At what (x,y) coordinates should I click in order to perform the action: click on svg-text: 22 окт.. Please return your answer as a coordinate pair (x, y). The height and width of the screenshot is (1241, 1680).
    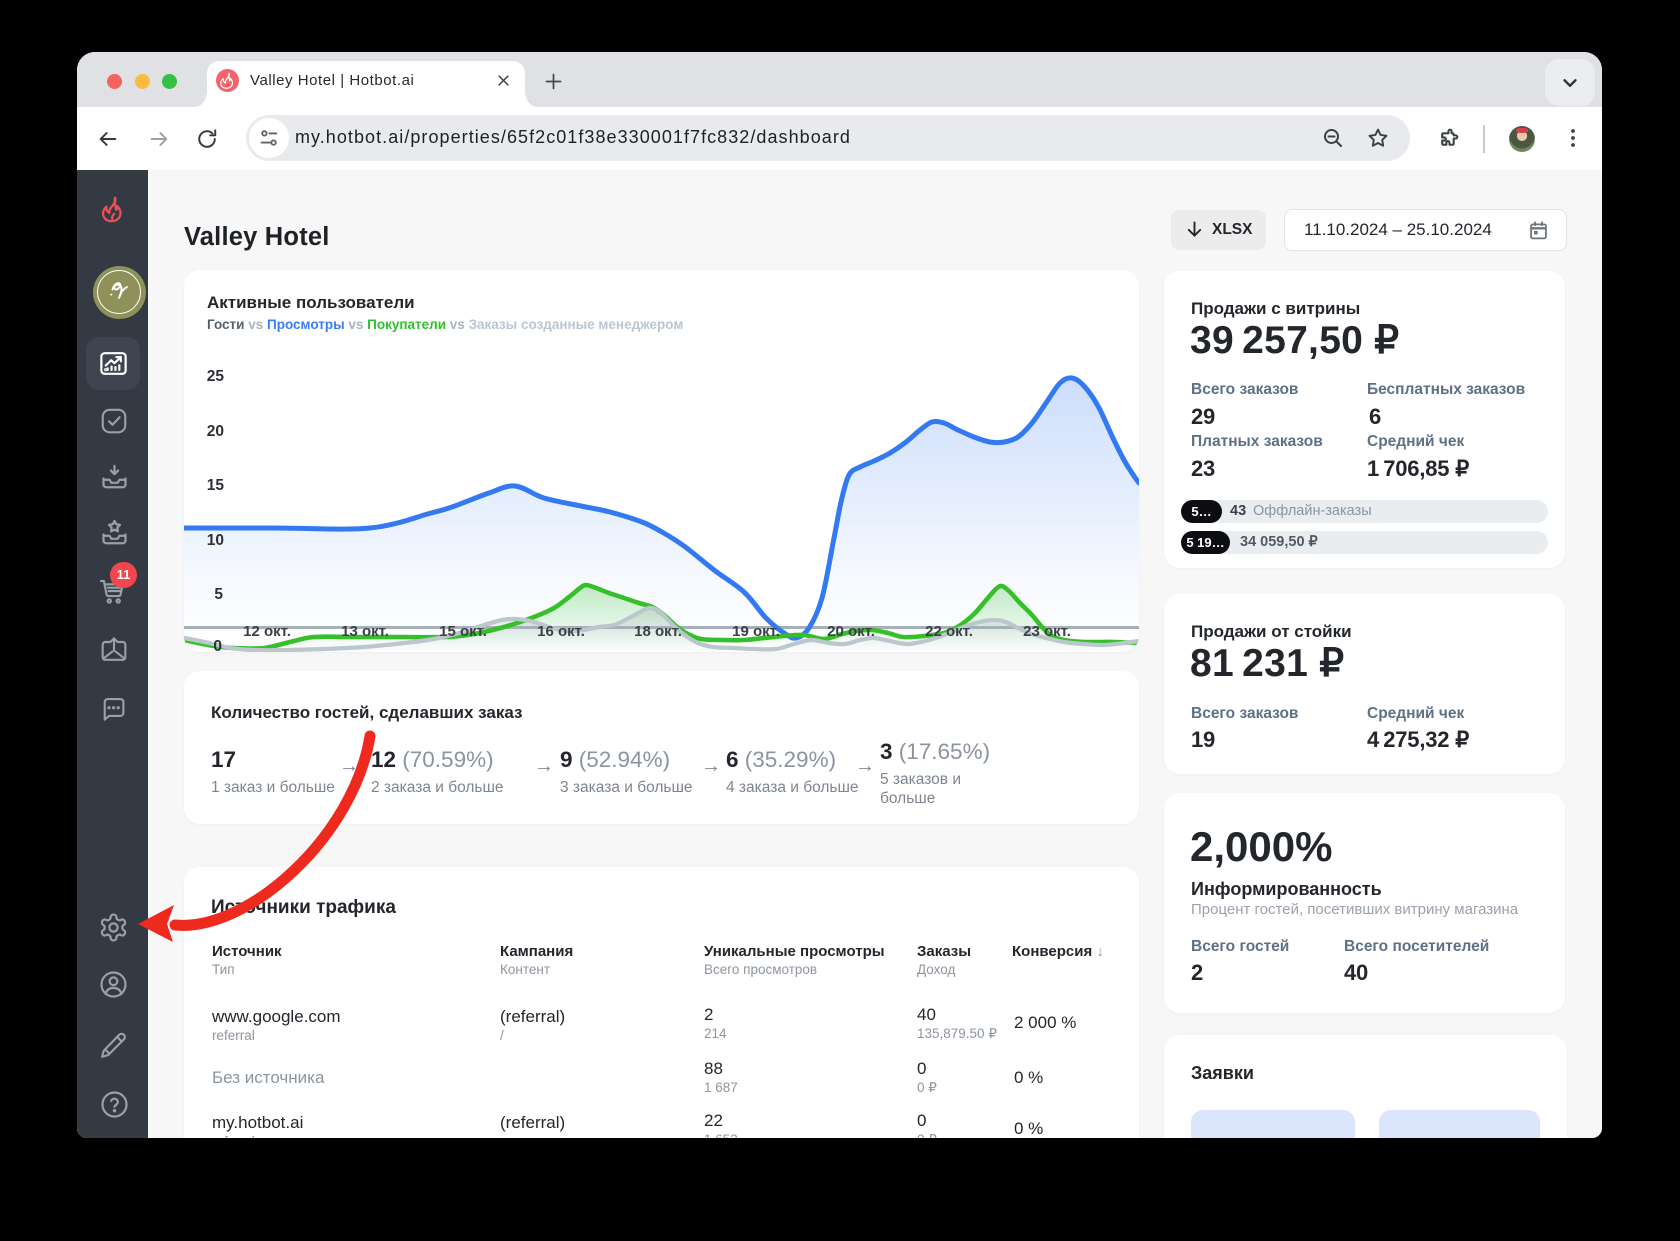
    Looking at the image, I should click on (949, 631).